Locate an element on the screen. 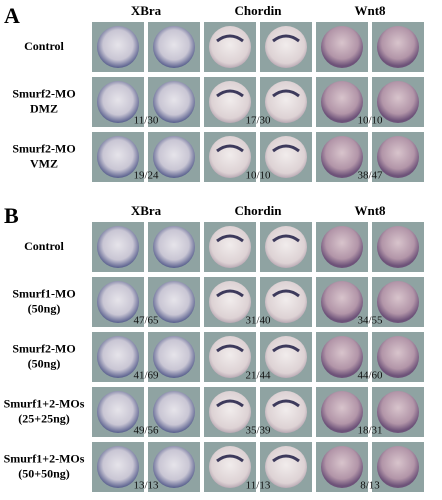 This screenshot has width=442, height=500. count: 47/65 is located at coordinates (146, 321).